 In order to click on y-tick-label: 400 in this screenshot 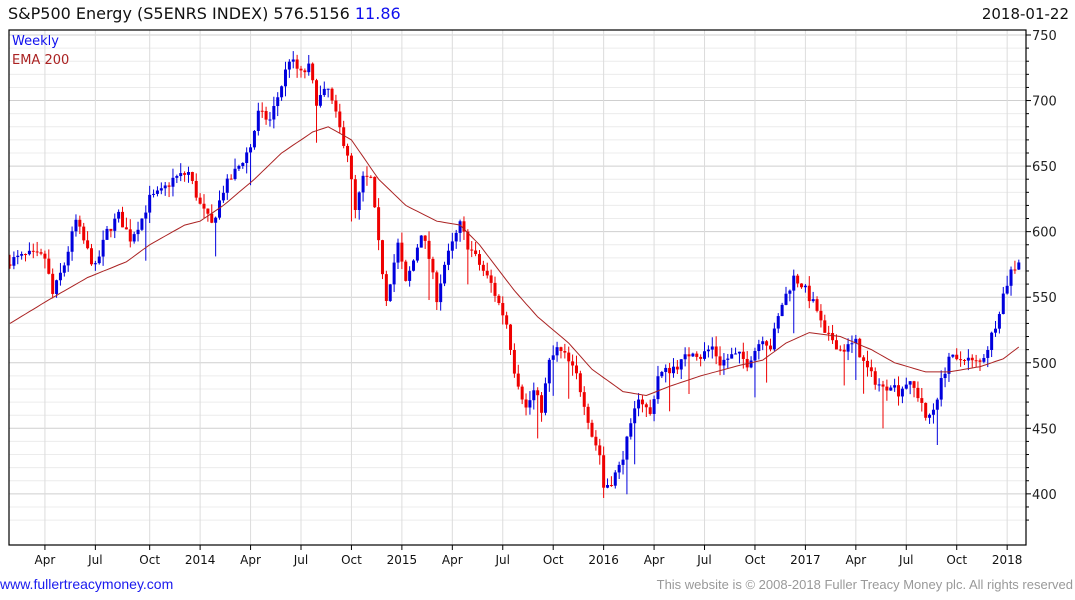, I will do `click(1044, 495)`.